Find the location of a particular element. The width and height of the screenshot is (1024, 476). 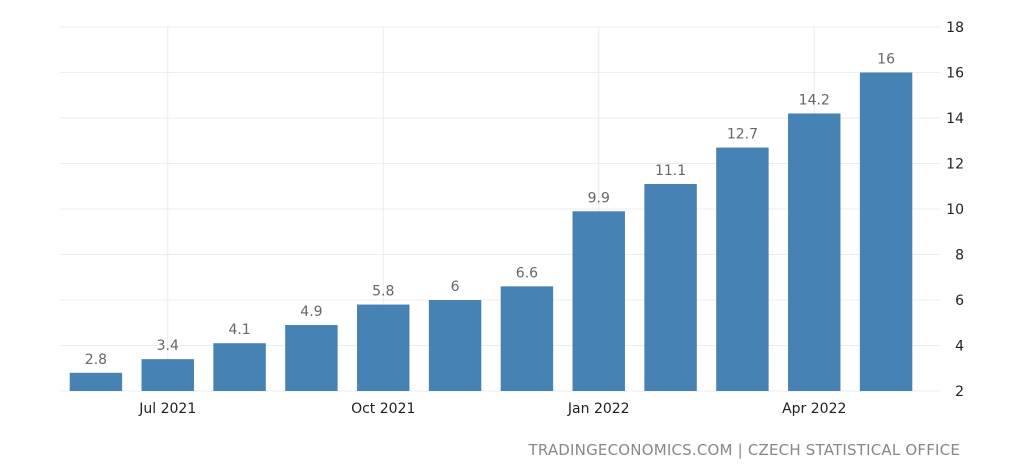

y-tick-label: 2 is located at coordinates (959, 392).